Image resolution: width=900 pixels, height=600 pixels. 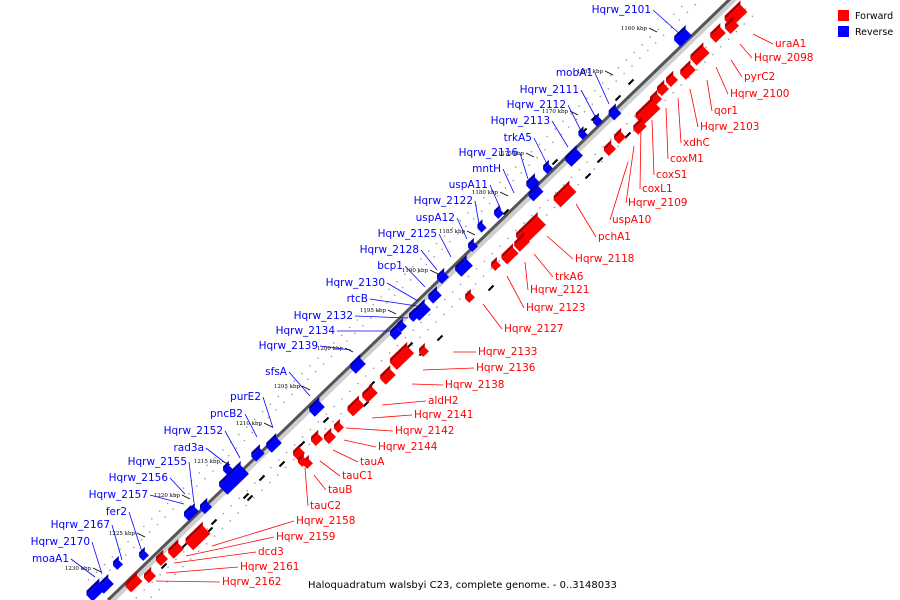 I want to click on scale-tick-label: 1230 kbp, so click(x=78, y=569).